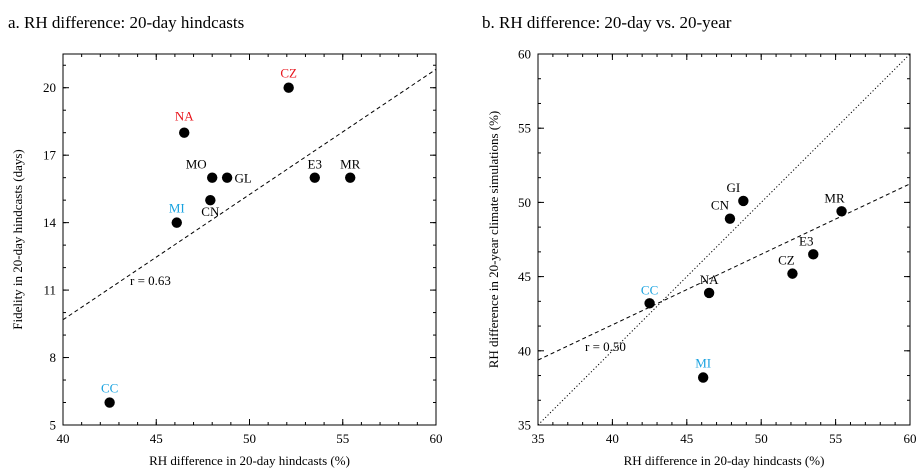 Image resolution: width=918 pixels, height=469 pixels. I want to click on y-tick-label-0: 17, so click(50, 155).